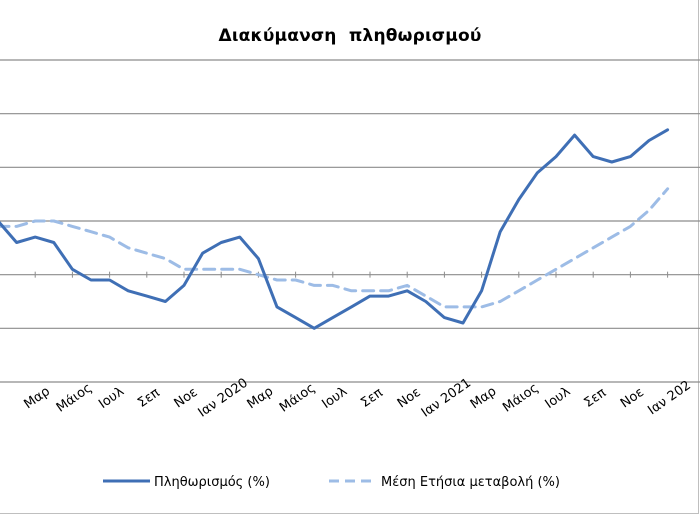  What do you see at coordinates (37, 398) in the screenshot?
I see `x-tick-label: Μαρ` at bounding box center [37, 398].